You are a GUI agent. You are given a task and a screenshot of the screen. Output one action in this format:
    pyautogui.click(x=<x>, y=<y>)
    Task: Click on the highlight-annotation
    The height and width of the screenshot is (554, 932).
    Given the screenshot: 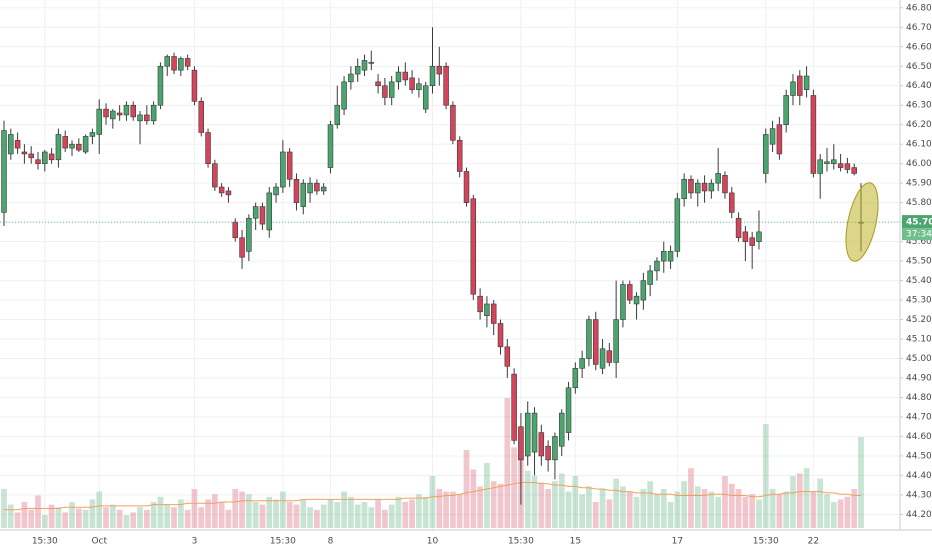 What is the action you would take?
    pyautogui.click(x=862, y=222)
    